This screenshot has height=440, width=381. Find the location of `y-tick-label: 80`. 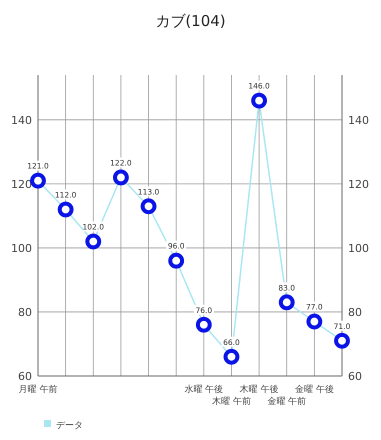

y-tick-label: 80 is located at coordinates (25, 312).